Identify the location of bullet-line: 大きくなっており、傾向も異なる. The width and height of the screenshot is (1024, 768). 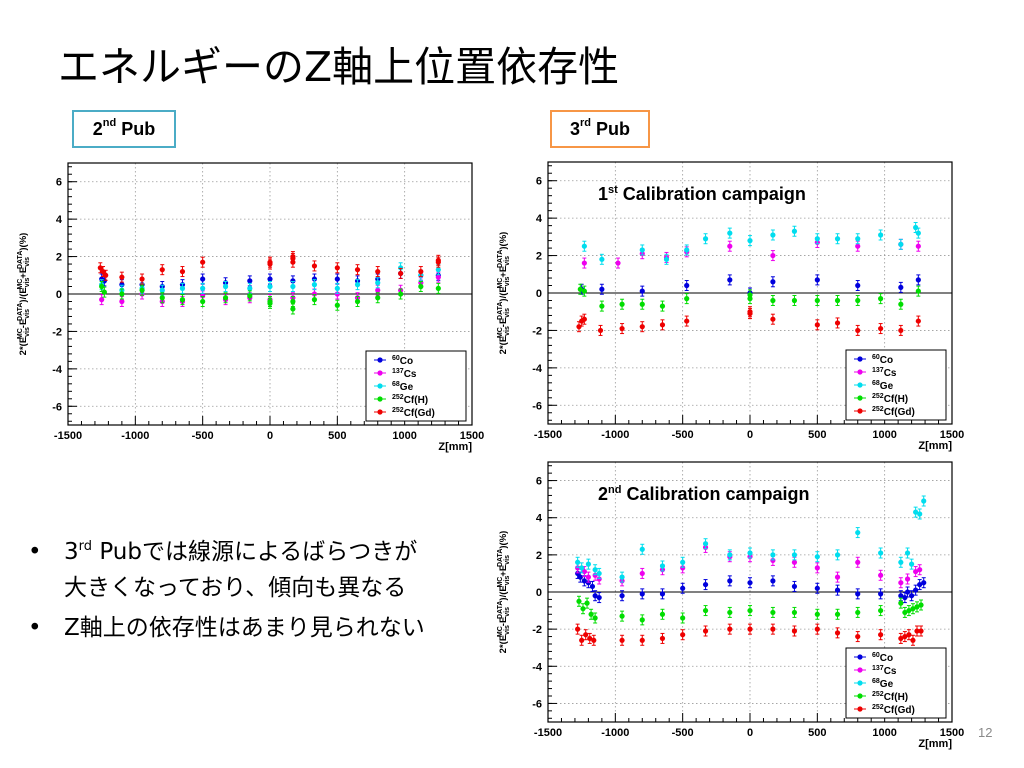
(244, 588).